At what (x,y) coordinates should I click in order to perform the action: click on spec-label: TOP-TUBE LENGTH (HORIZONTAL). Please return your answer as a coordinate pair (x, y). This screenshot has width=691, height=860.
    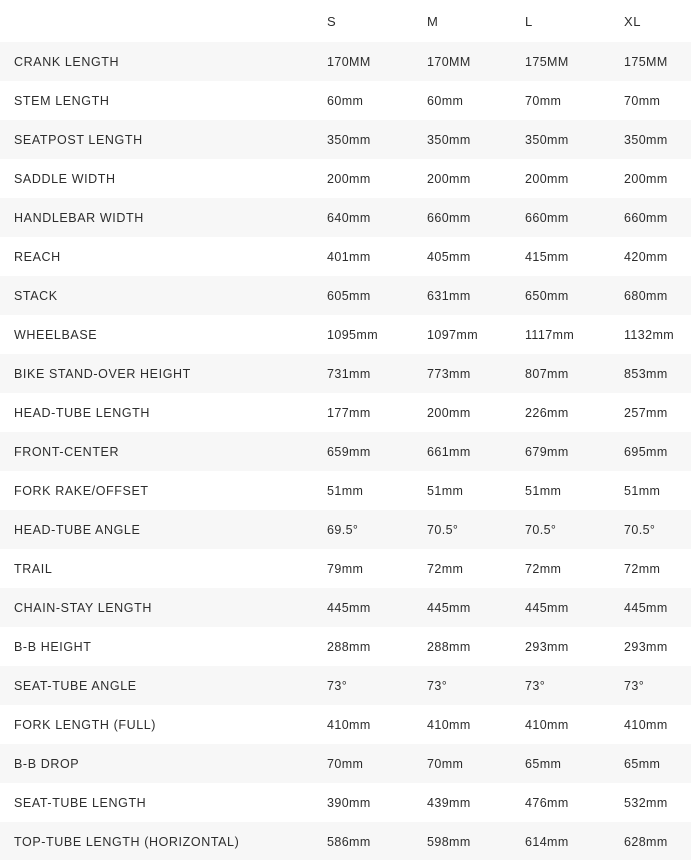
    Looking at the image, I should click on (127, 841).